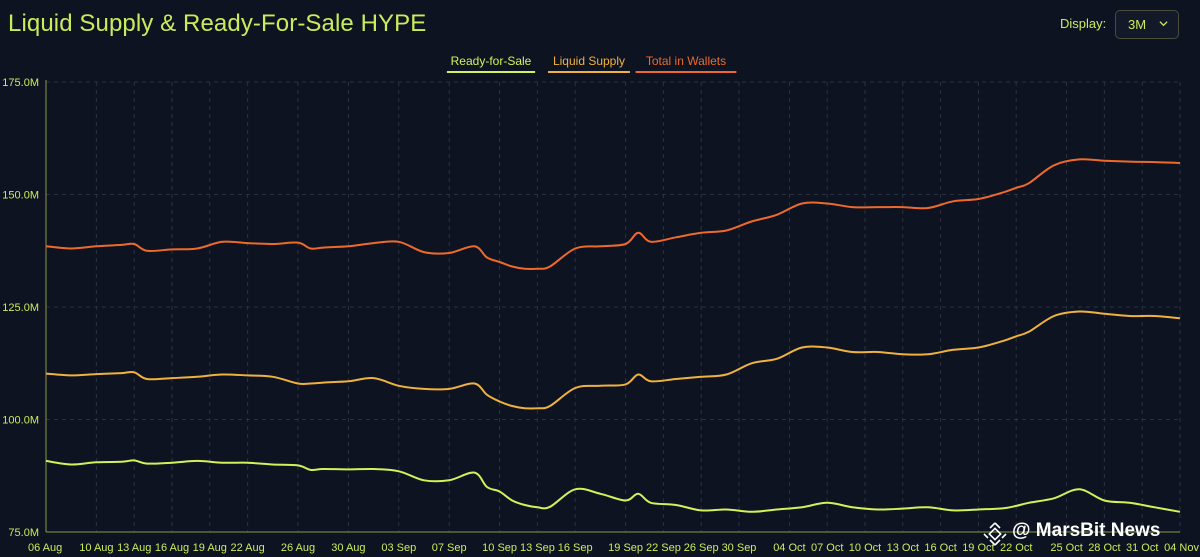 Image resolution: width=1200 pixels, height=557 pixels. I want to click on x-tick-label: 06 Aug, so click(45, 548).